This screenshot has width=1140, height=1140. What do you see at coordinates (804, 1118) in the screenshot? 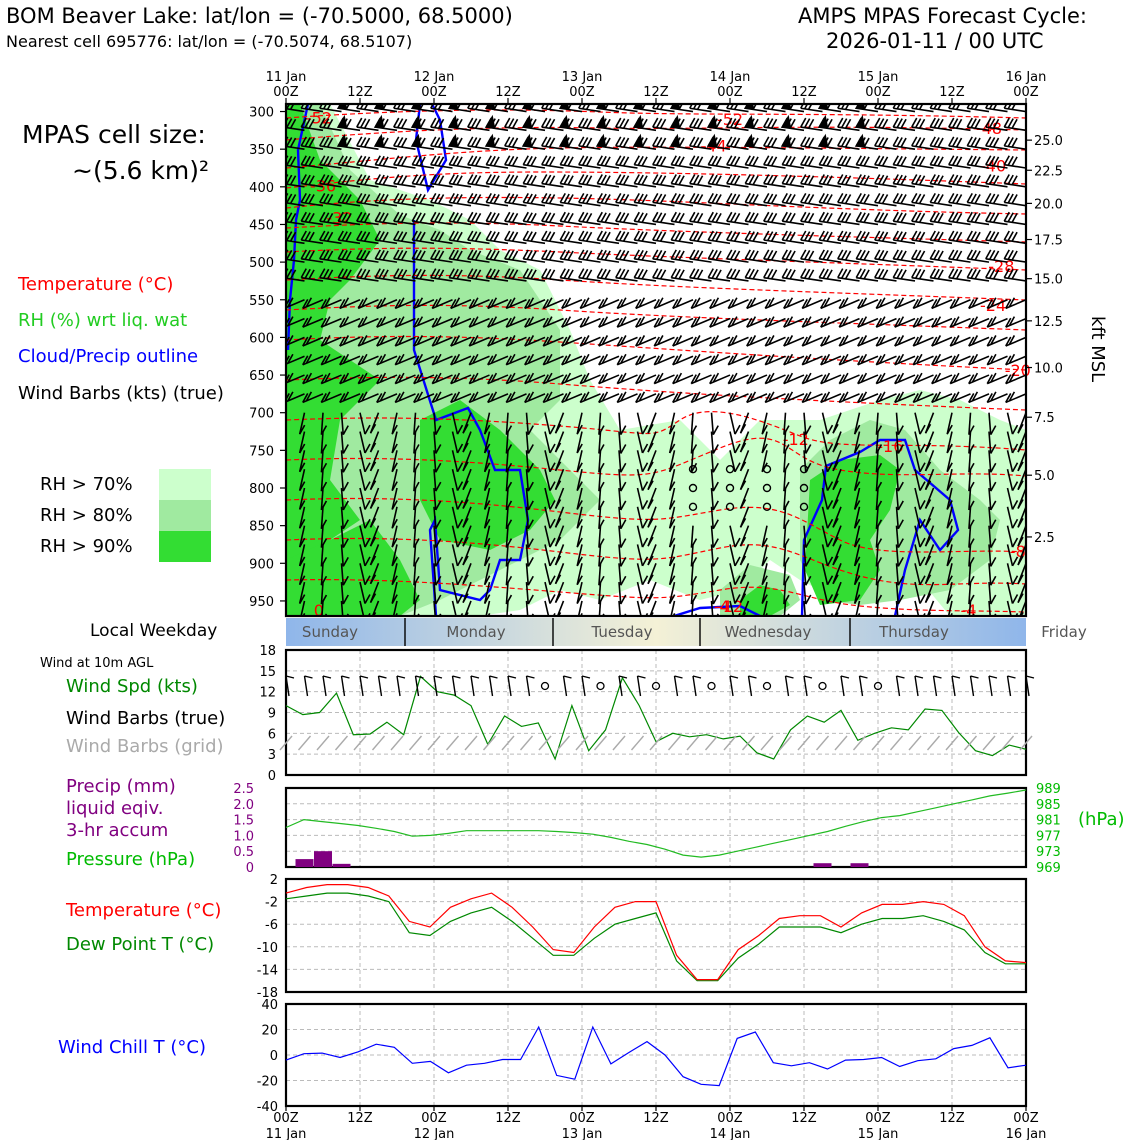
I see `bottom-hour-label: 12Z` at bounding box center [804, 1118].